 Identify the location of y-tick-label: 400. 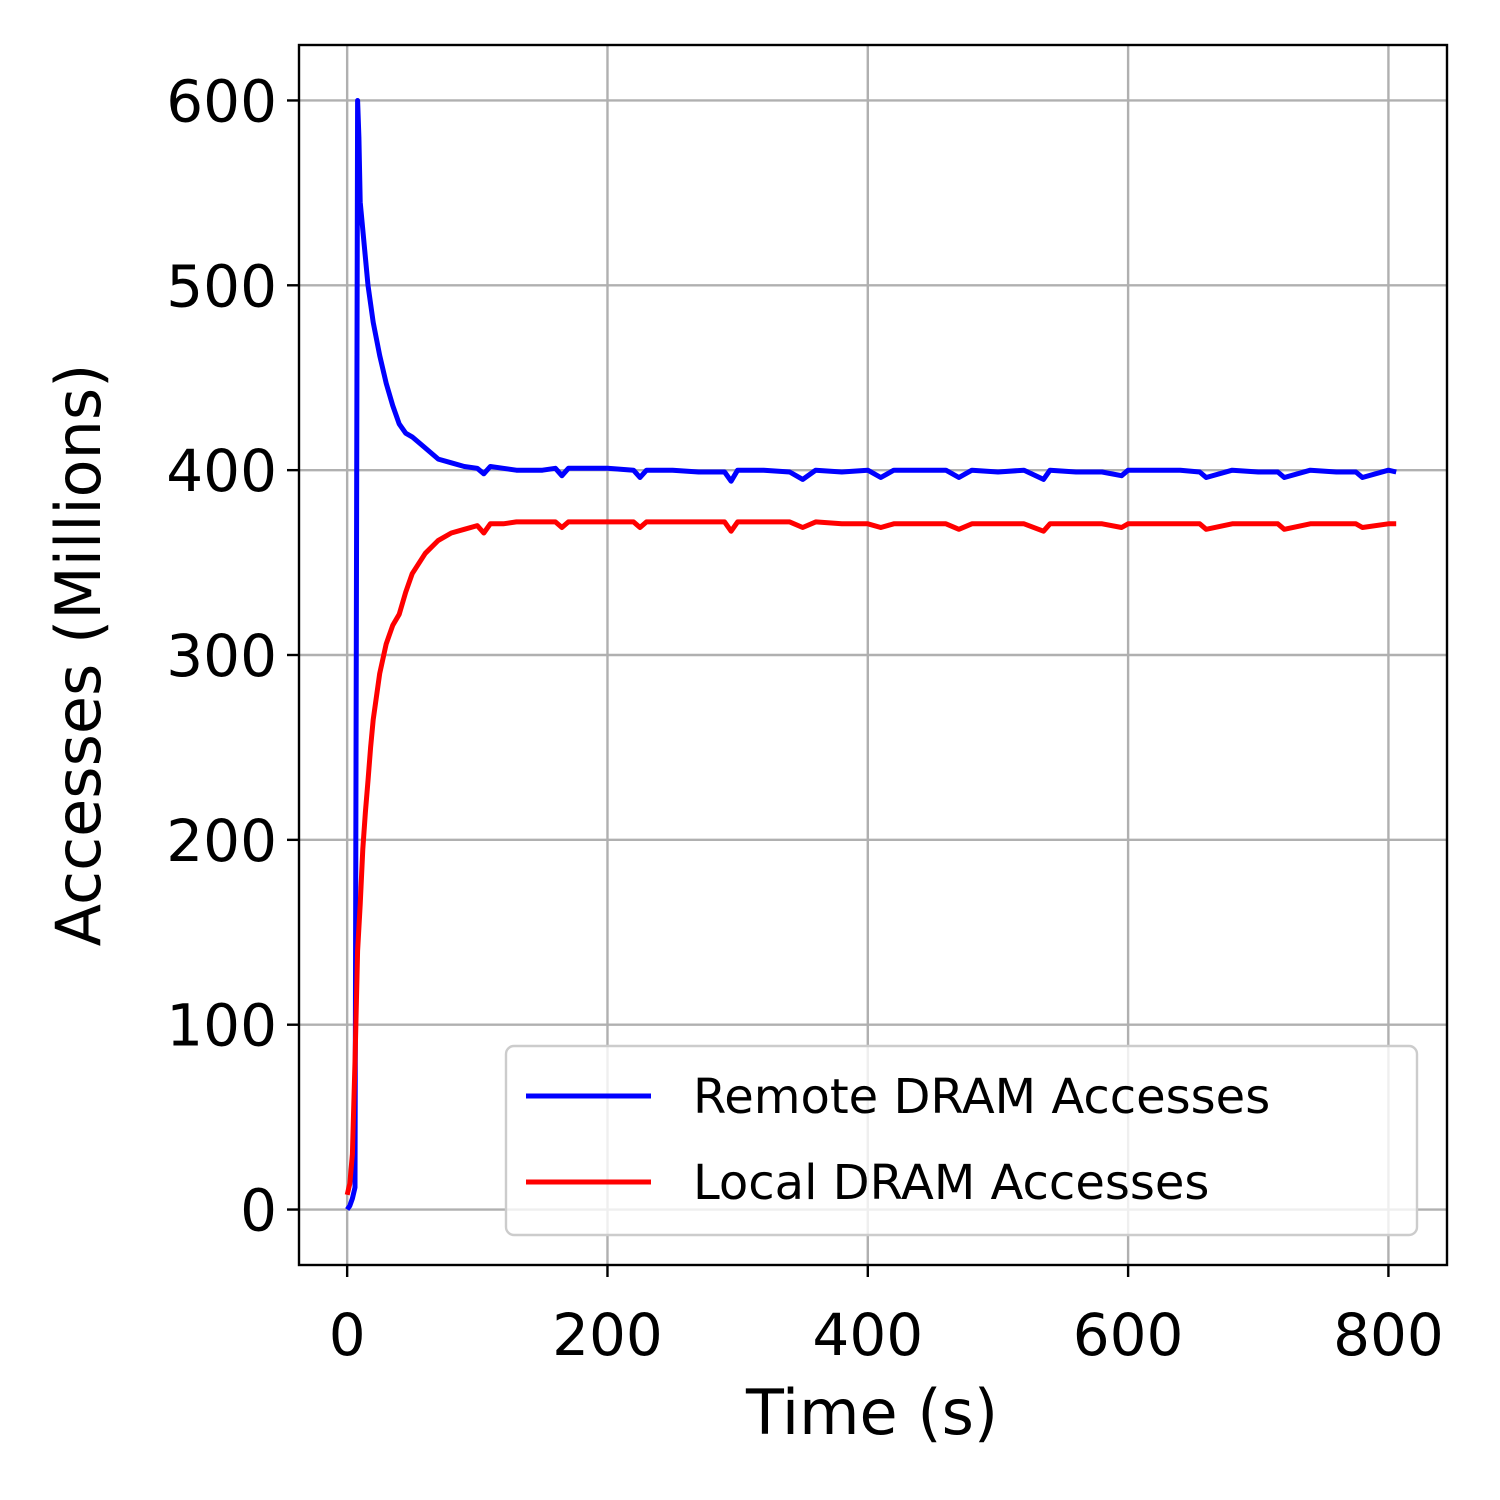
(221, 471).